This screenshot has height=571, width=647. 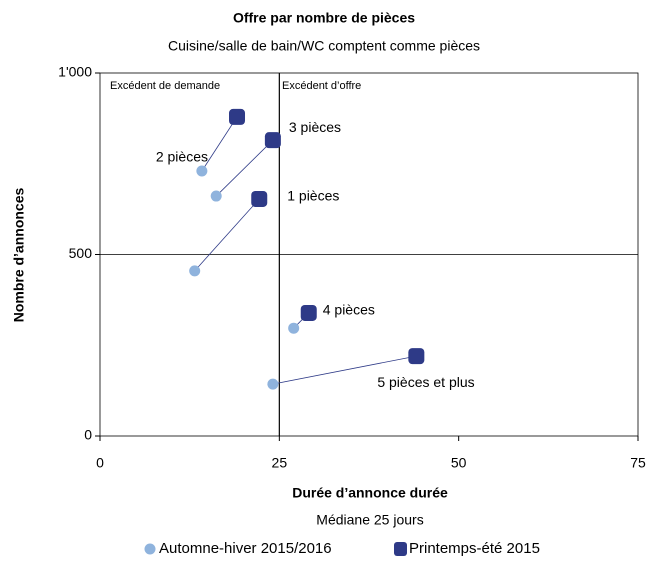 What do you see at coordinates (165, 86) in the screenshot?
I see `quadrant-label: Excédent de demande` at bounding box center [165, 86].